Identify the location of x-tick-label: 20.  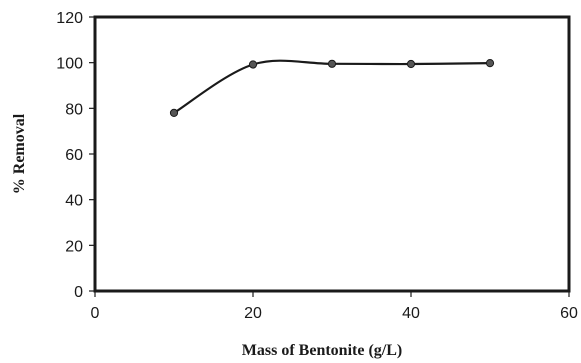
(253, 313).